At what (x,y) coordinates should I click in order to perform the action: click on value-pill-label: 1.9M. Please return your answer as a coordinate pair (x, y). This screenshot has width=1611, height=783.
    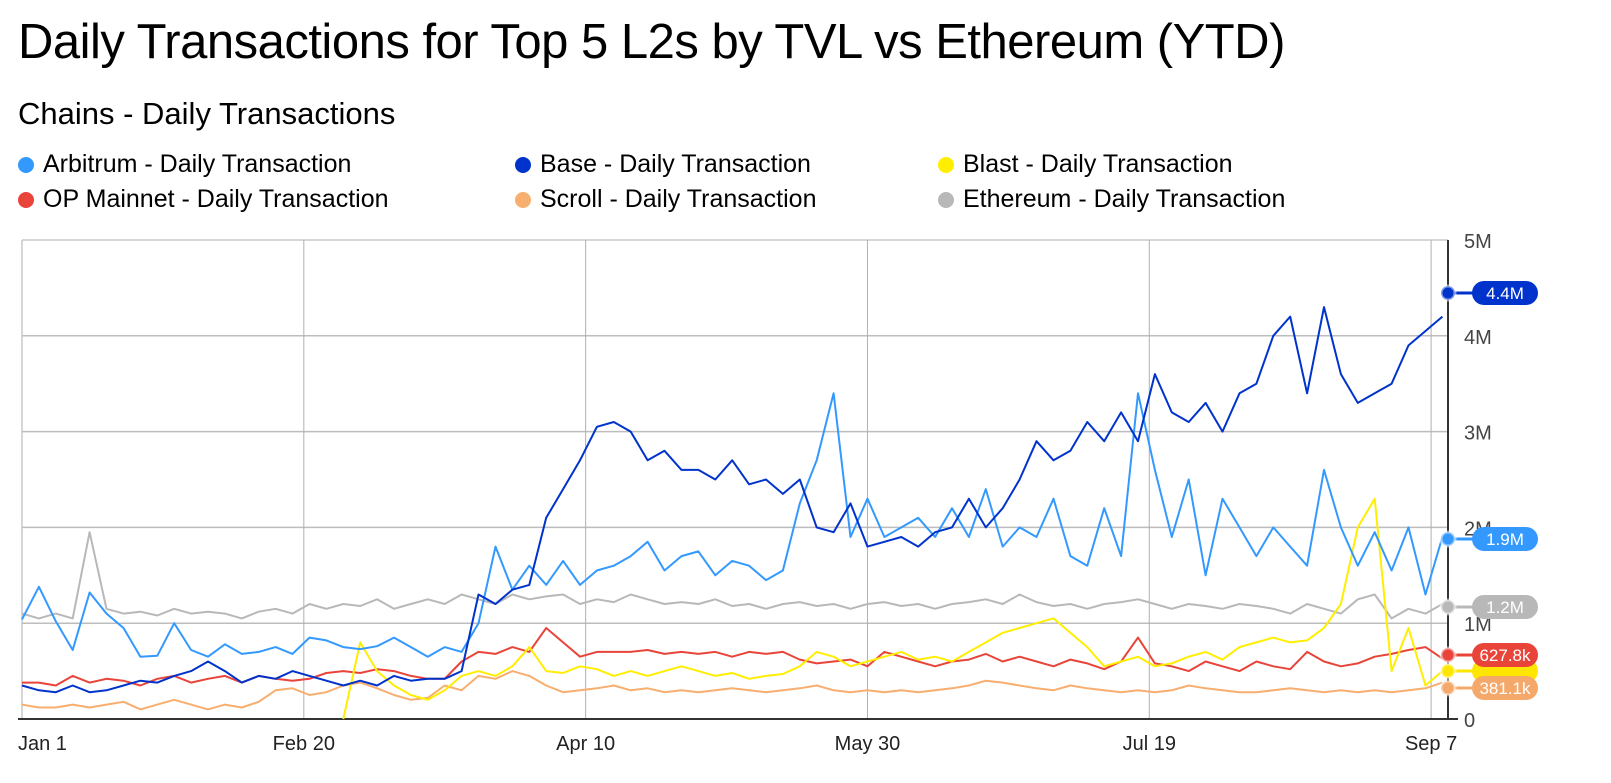
    Looking at the image, I should click on (1505, 539).